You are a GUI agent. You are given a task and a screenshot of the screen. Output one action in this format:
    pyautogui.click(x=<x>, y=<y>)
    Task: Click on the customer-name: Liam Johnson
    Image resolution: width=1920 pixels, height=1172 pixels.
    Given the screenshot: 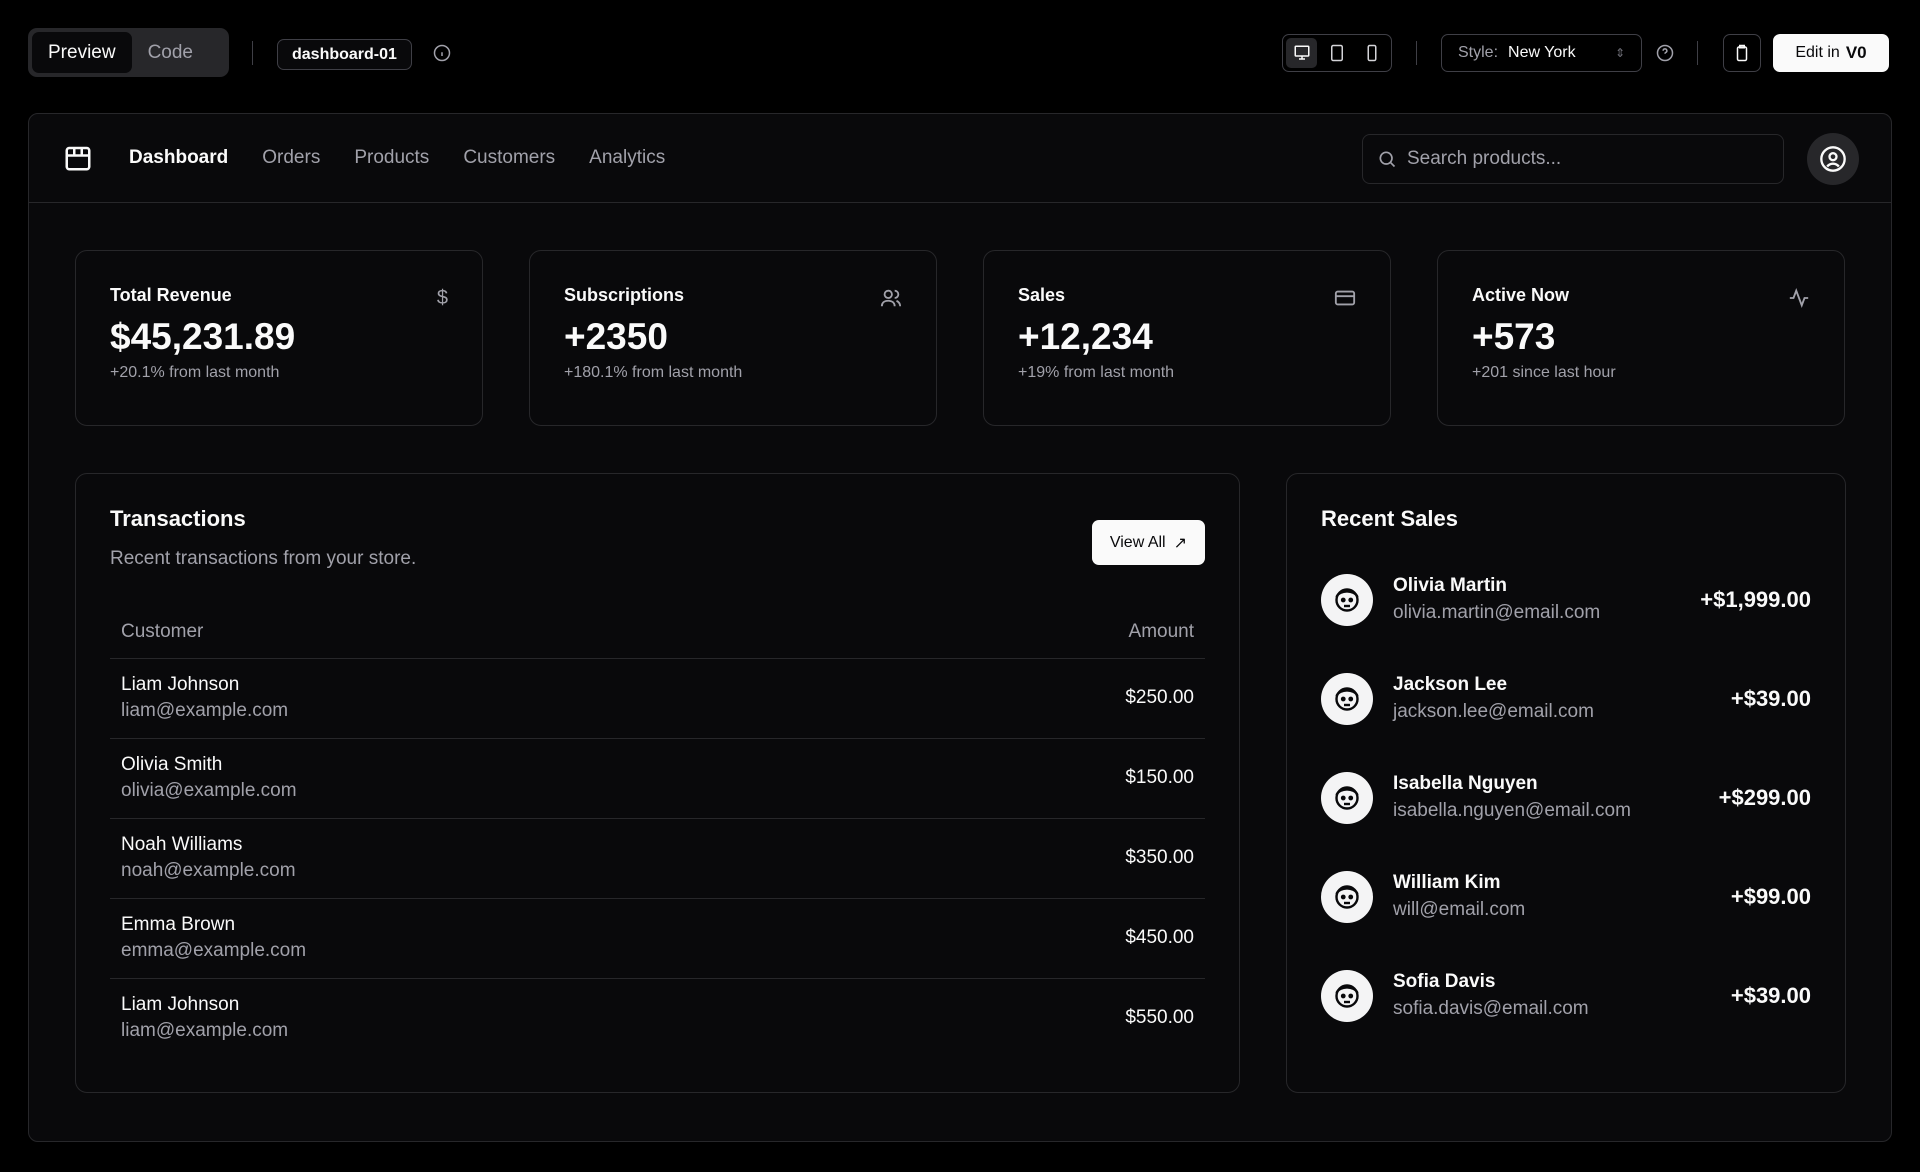 What is the action you would take?
    pyautogui.click(x=180, y=684)
    